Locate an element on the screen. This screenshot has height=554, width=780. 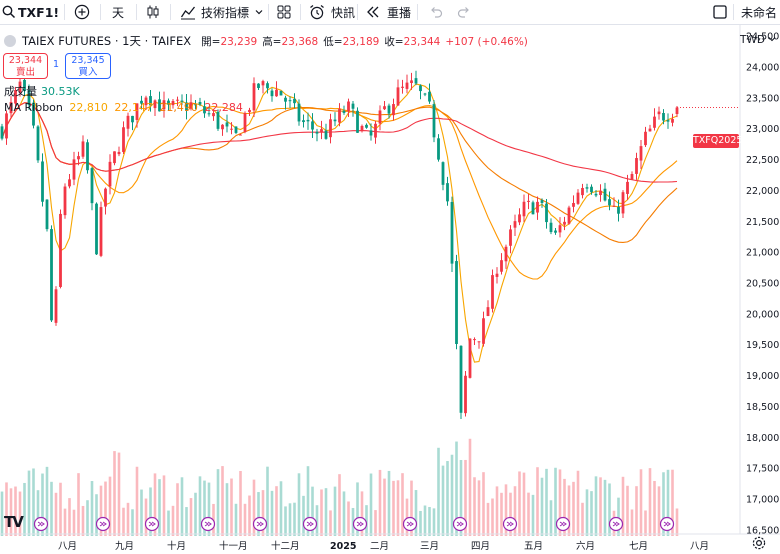
redo-button is located at coordinates (464, 12).